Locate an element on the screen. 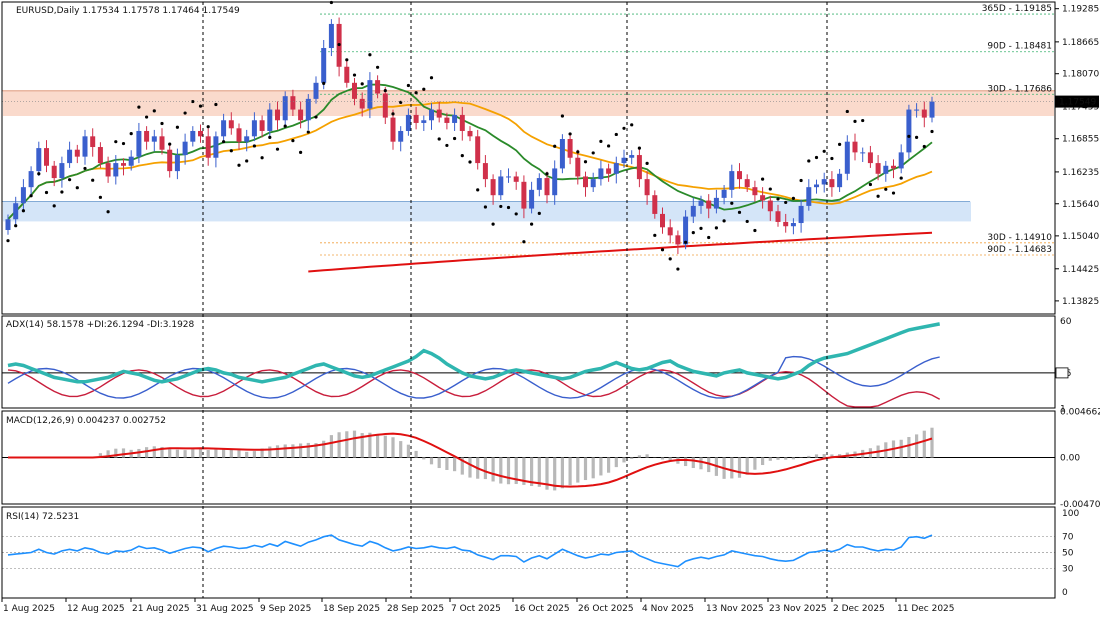 This screenshot has height=619, width=1100. price-tick-label: 1.17455 is located at coordinates (1080, 108).